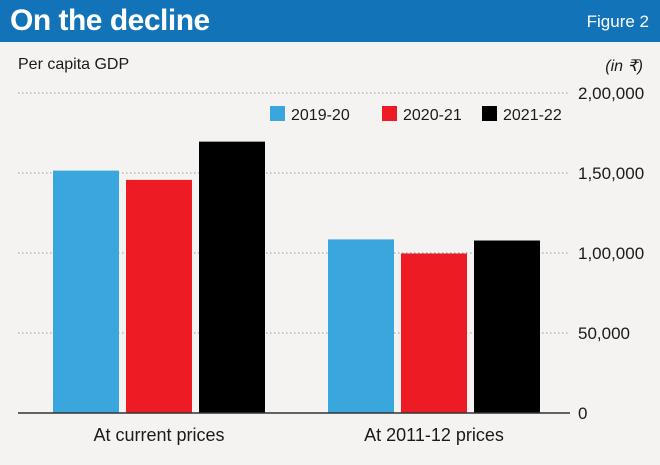  What do you see at coordinates (617, 21) in the screenshot?
I see `figure-label: Figure 2` at bounding box center [617, 21].